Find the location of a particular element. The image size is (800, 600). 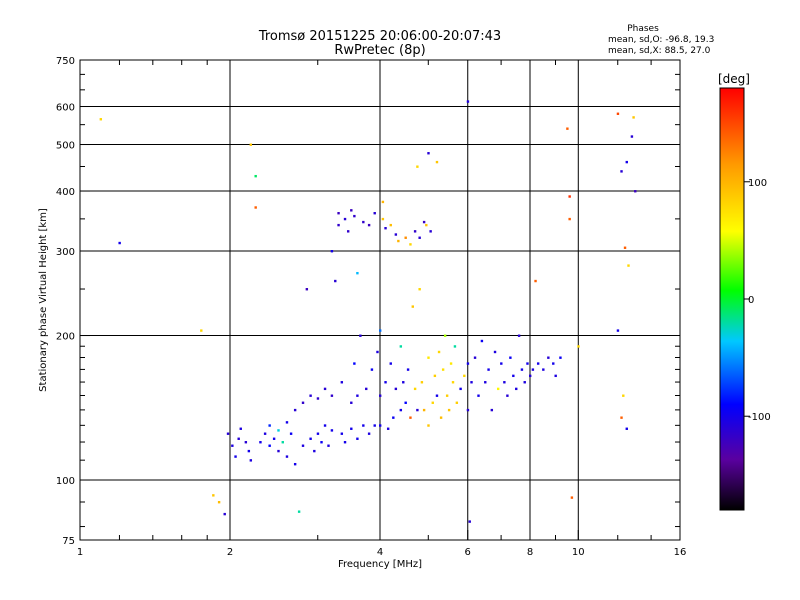

x-tick-label: 10 is located at coordinates (578, 552).